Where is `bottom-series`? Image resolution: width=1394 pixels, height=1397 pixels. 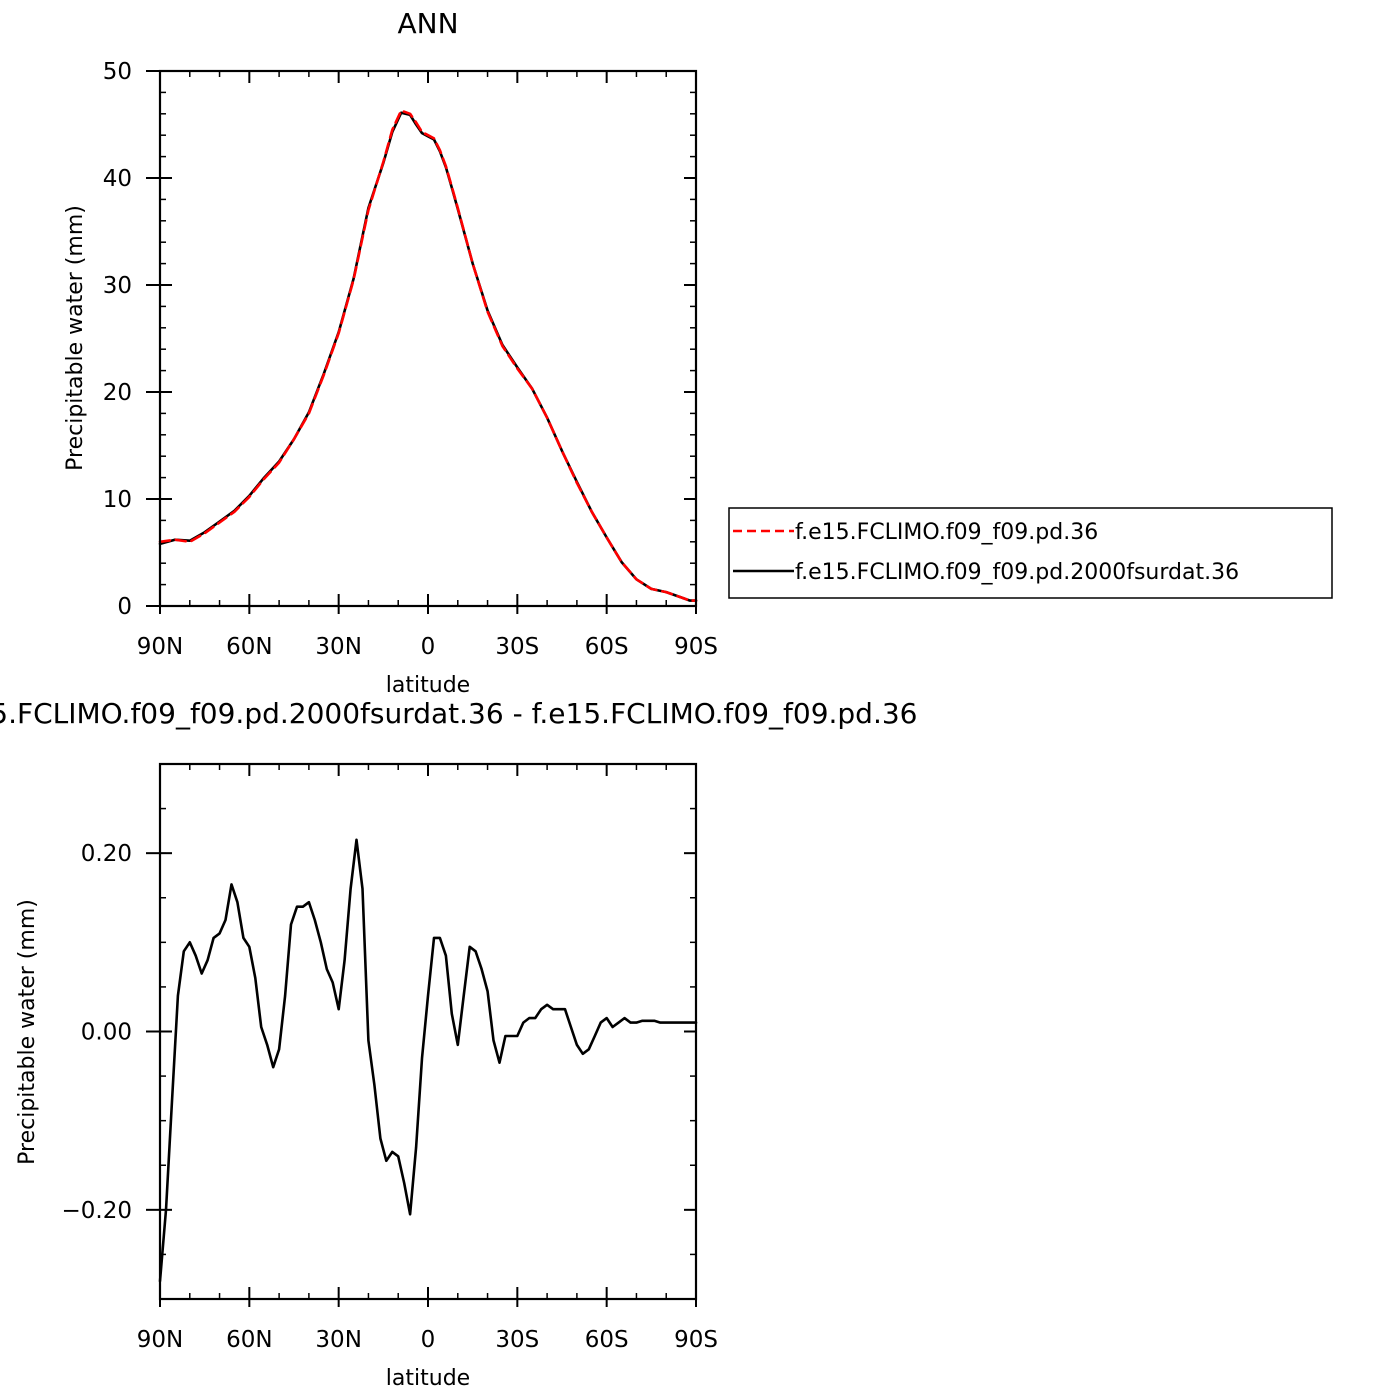 bottom-series is located at coordinates (428, 1060).